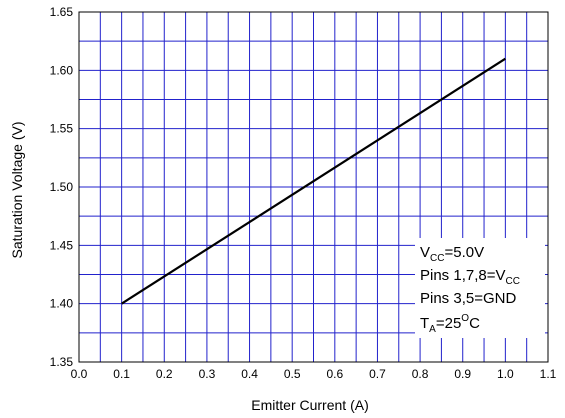 The image size is (565, 418). What do you see at coordinates (470, 277) in the screenshot?
I see `annotation-pins-vcc: Pins 1,7,8=VCC` at bounding box center [470, 277].